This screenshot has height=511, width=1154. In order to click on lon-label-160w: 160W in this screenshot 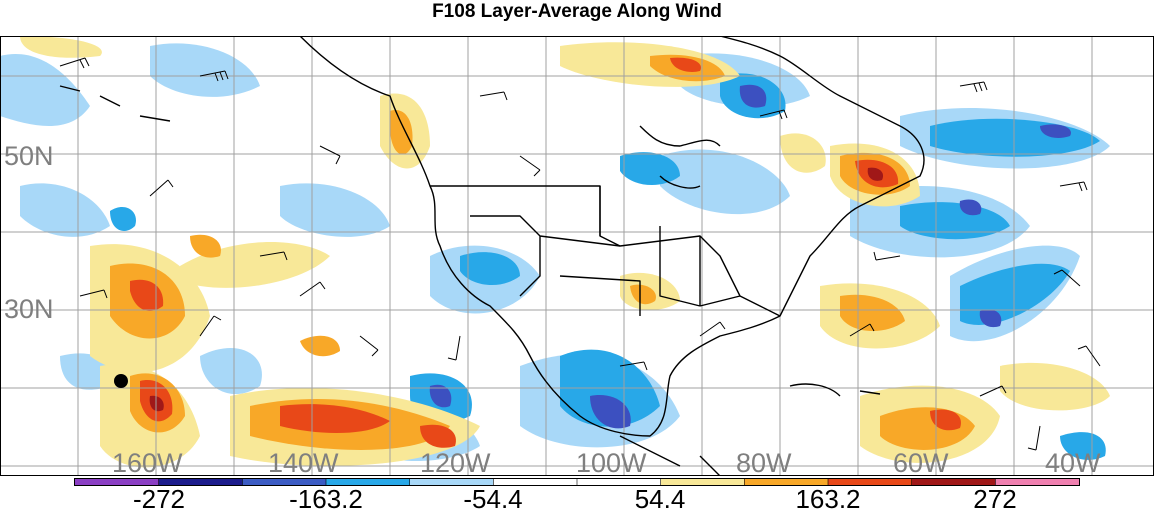, I will do `click(147, 462)`.